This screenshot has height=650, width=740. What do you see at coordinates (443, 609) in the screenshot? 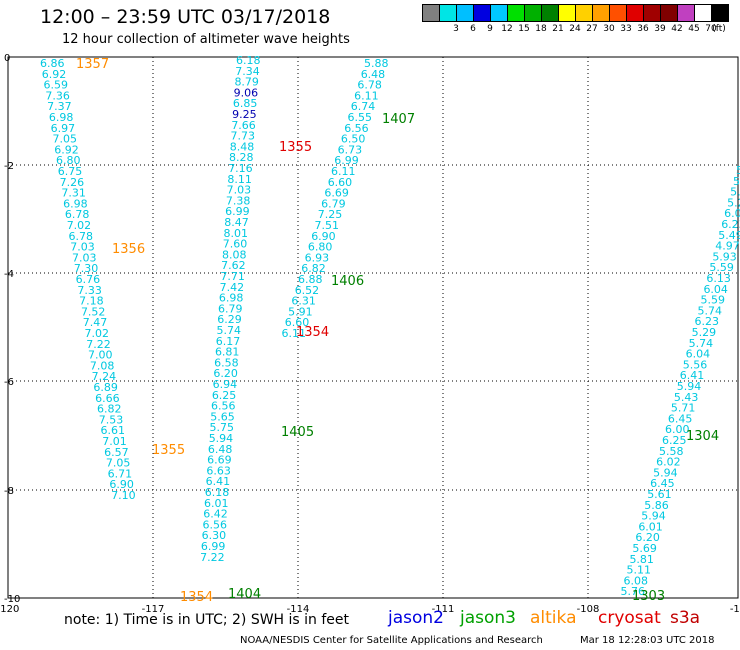
I see `longitude-tick-label: -111` at bounding box center [443, 609].